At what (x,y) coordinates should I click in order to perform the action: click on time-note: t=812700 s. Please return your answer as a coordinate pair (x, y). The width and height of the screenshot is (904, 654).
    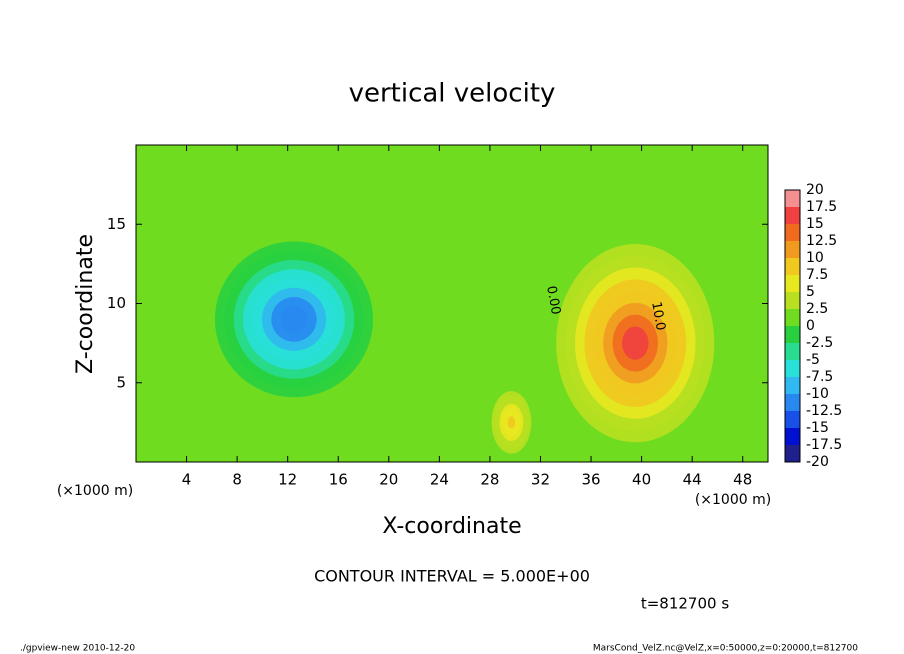
    Looking at the image, I should click on (685, 604).